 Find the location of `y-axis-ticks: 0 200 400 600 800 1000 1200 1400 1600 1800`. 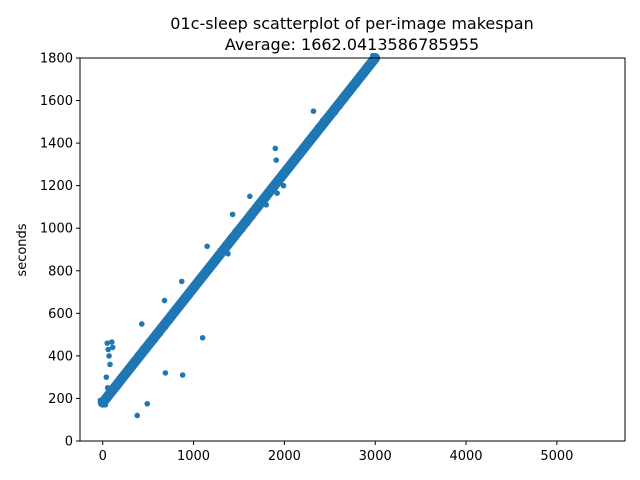

y-axis-ticks: 0 200 400 600 800 1000 1200 1400 1600 1800 is located at coordinates (60, 251).